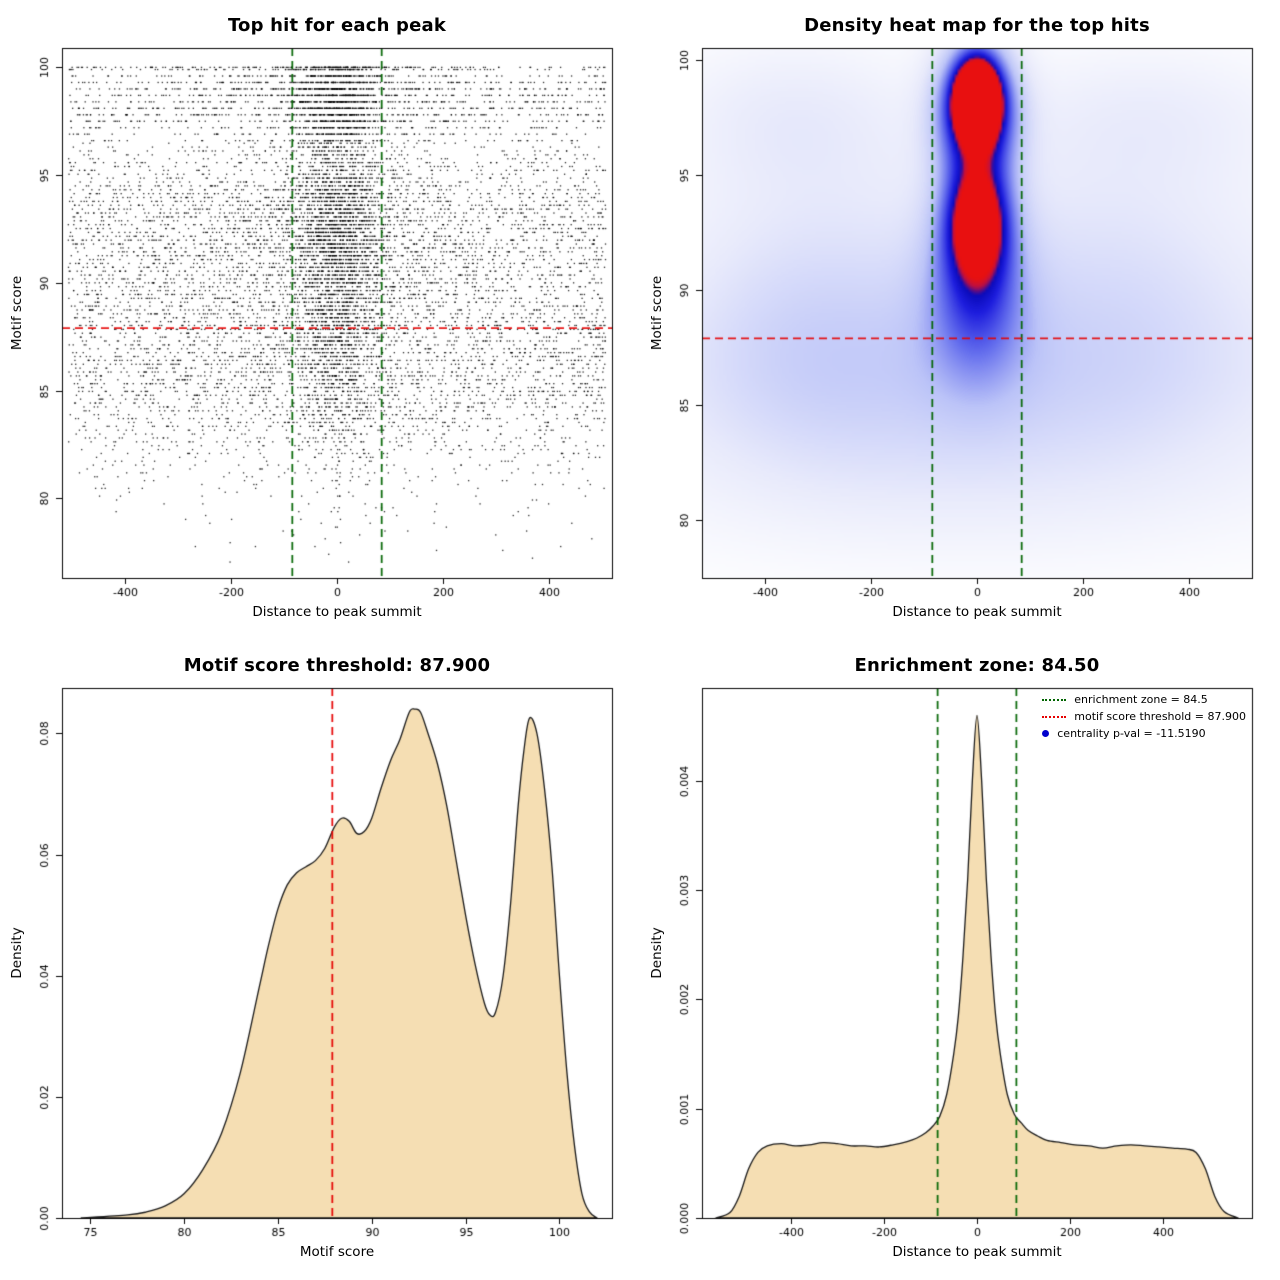 Image resolution: width=1280 pixels, height=1280 pixels. I want to click on blue-point-icon, so click(1046, 733).